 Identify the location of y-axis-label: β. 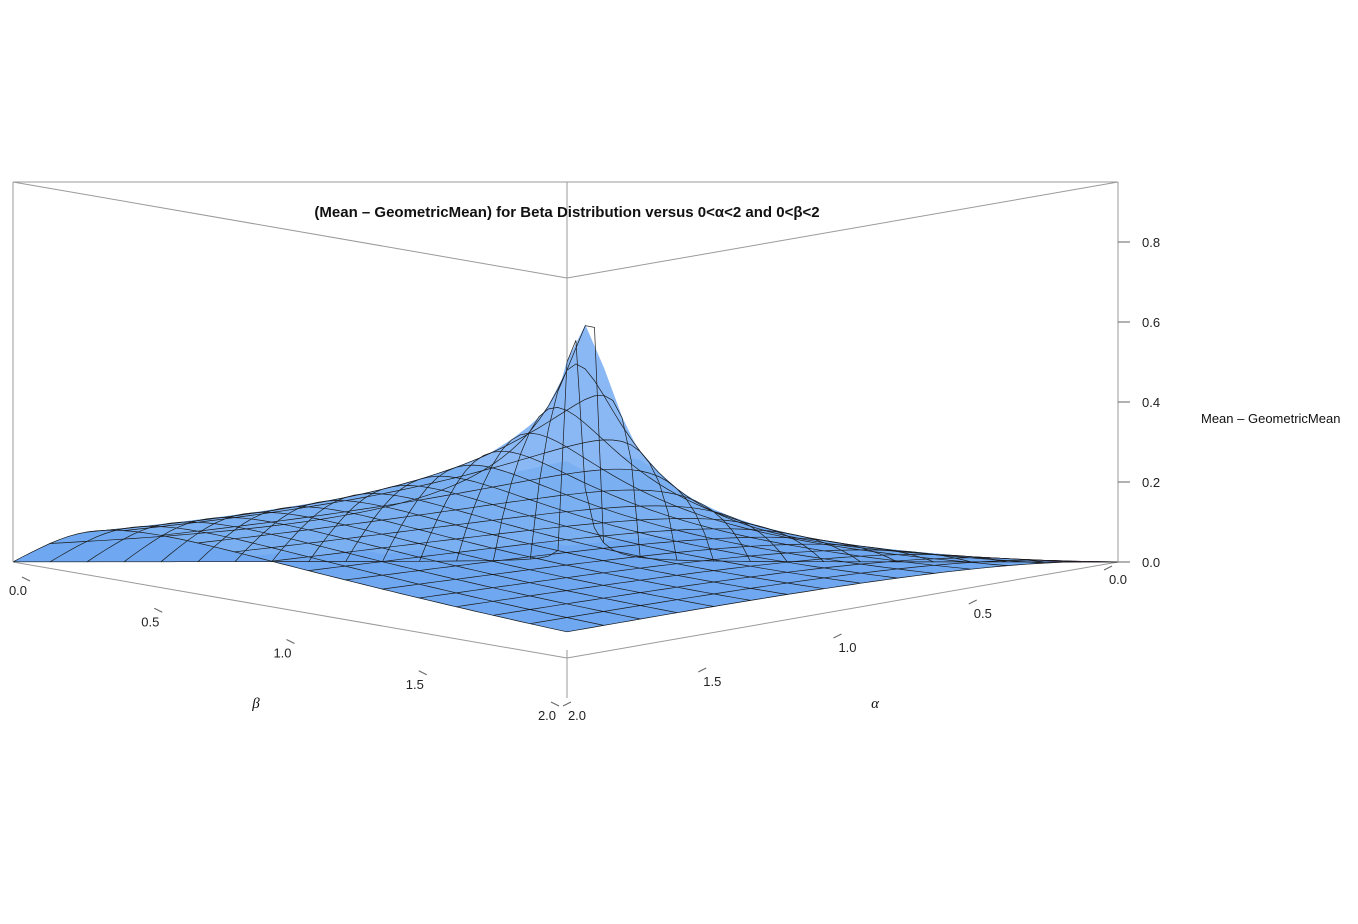
(255, 704).